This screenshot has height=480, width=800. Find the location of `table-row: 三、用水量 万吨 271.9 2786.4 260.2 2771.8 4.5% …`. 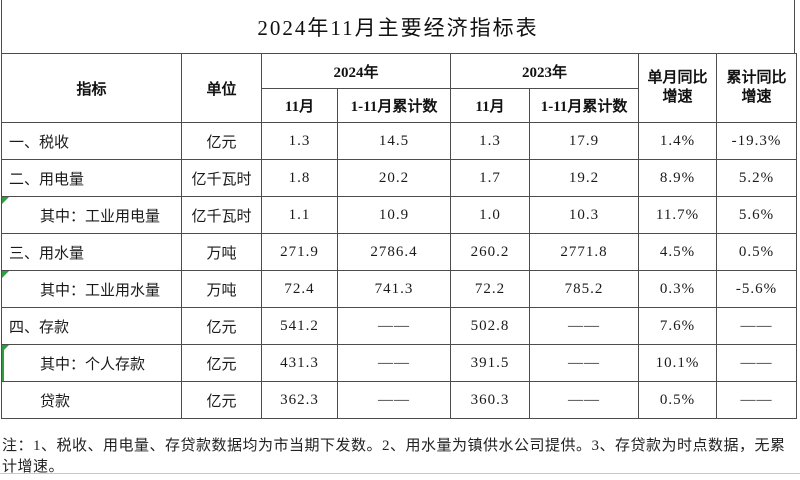

table-row: 三、用水量 万吨 271.9 2786.4 260.2 2771.8 4.5% … is located at coordinates (399, 252).